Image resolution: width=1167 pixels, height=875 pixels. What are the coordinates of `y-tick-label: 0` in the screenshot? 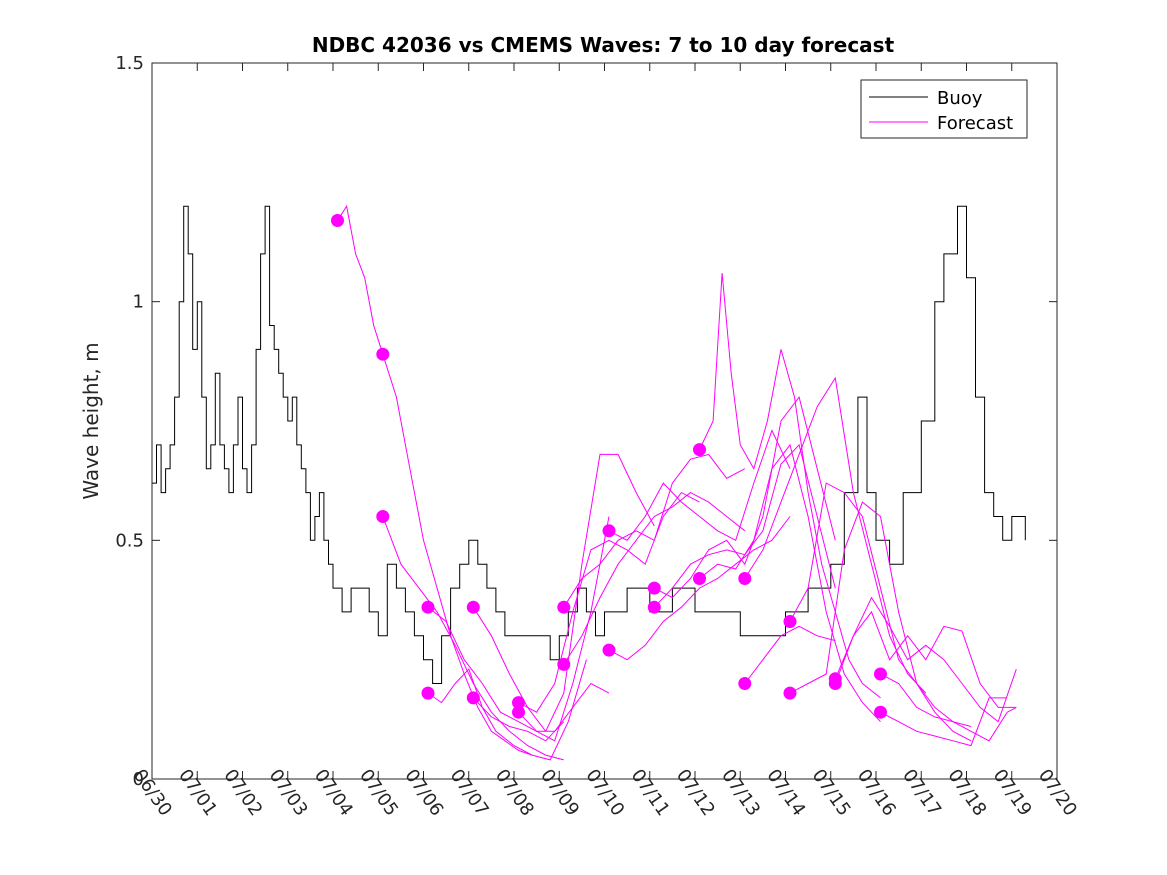 It's located at (138, 779).